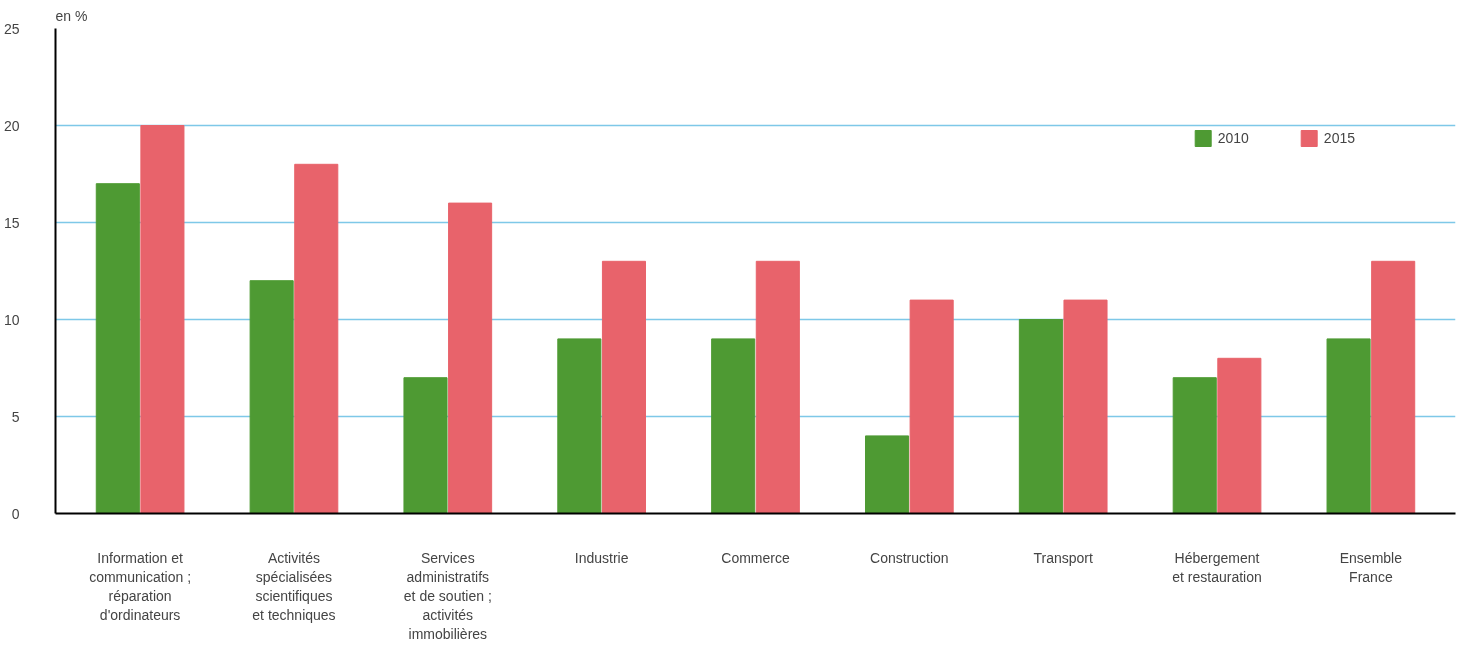 Image resolution: width=1469 pixels, height=651 pixels. What do you see at coordinates (11, 319) in the screenshot?
I see `y-tick-label: 10` at bounding box center [11, 319].